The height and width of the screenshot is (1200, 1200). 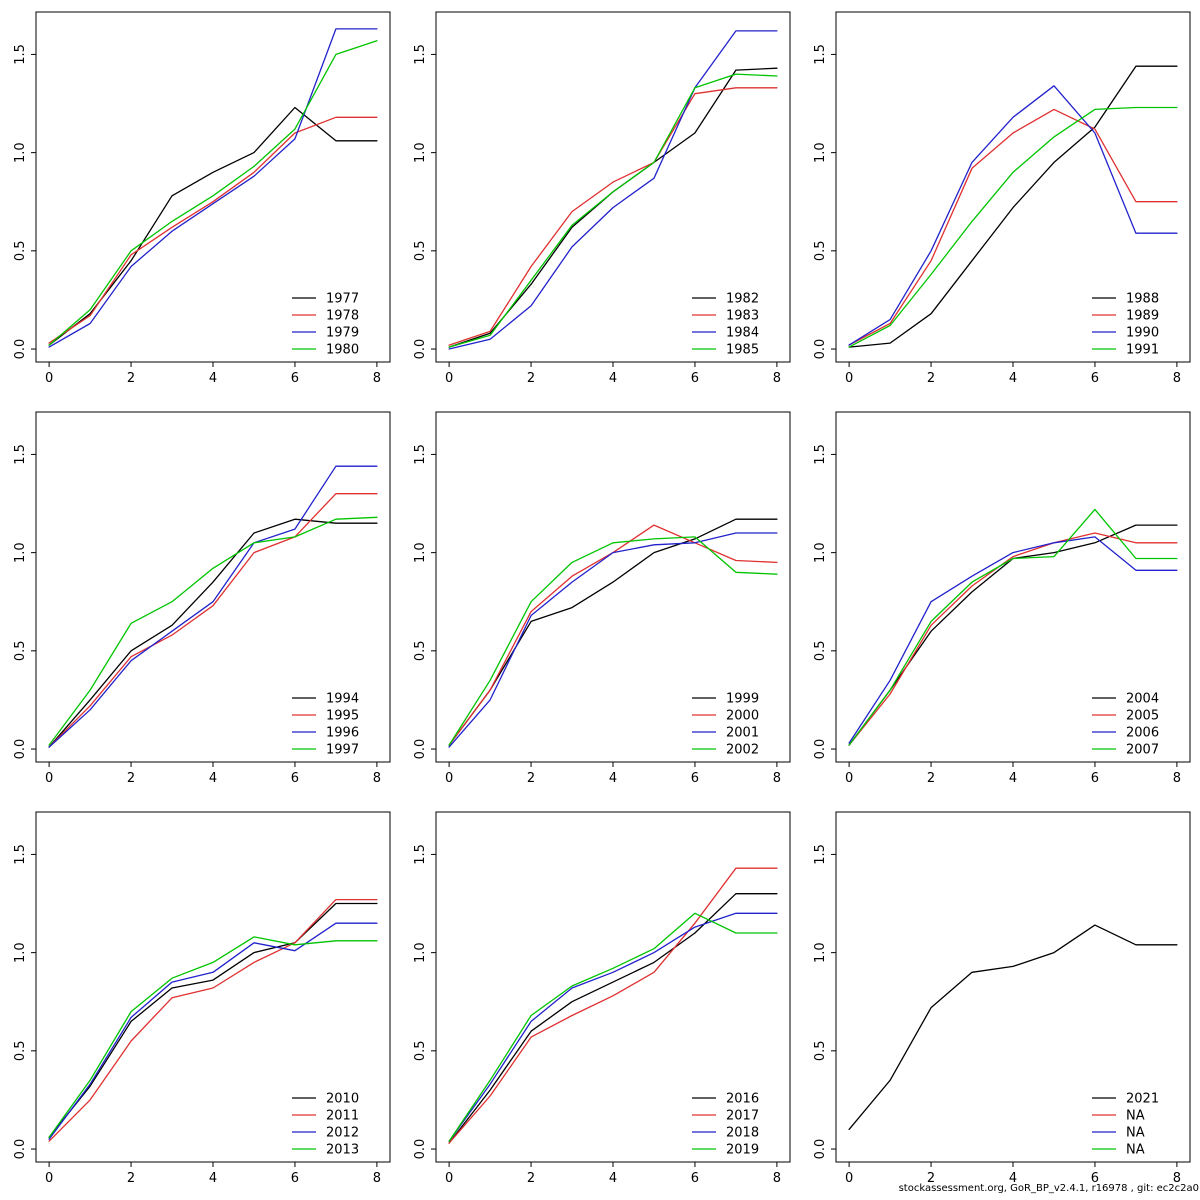 I want to click on legend-label-2010: 2010, so click(x=342, y=1099).